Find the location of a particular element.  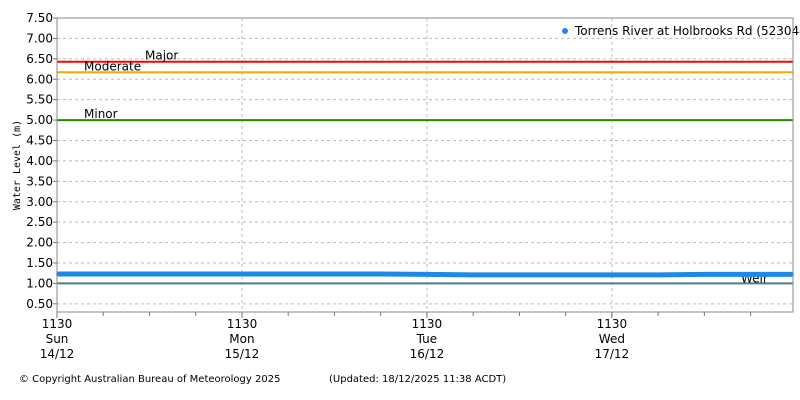

y-tick-label: 1.00 is located at coordinates (39, 283).